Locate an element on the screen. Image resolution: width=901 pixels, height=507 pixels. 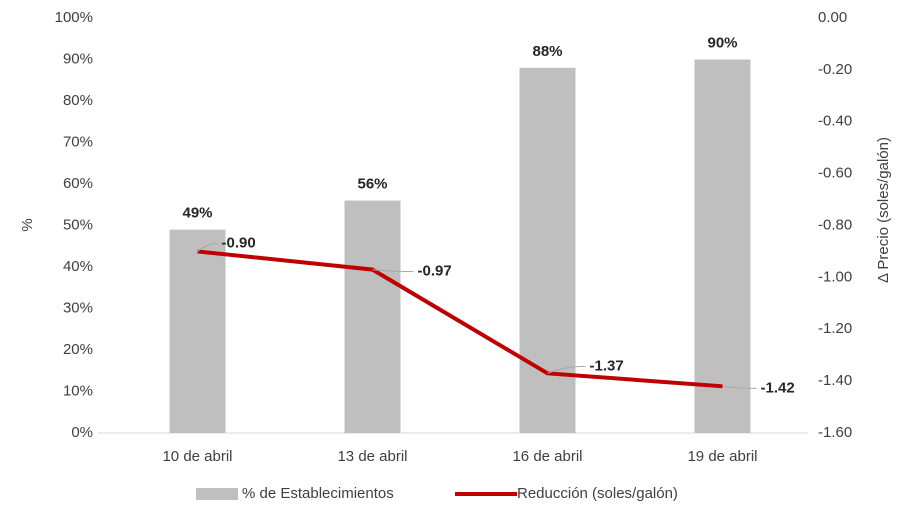
y-tick-label: 10% is located at coordinates (78, 390).